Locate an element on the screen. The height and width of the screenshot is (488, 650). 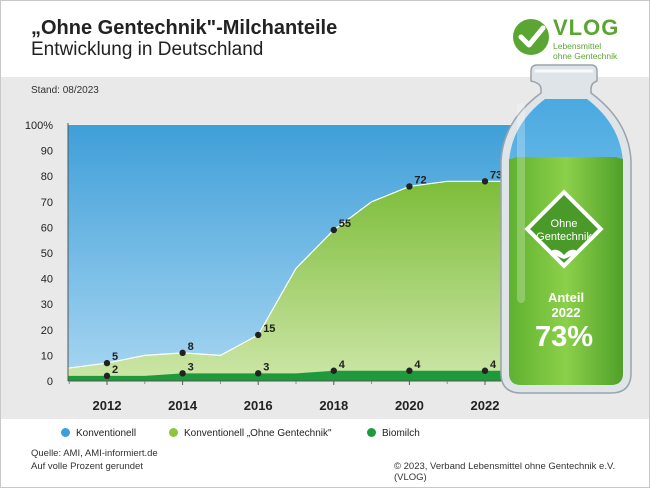
x-tick-label: 2022 is located at coordinates (485, 405).